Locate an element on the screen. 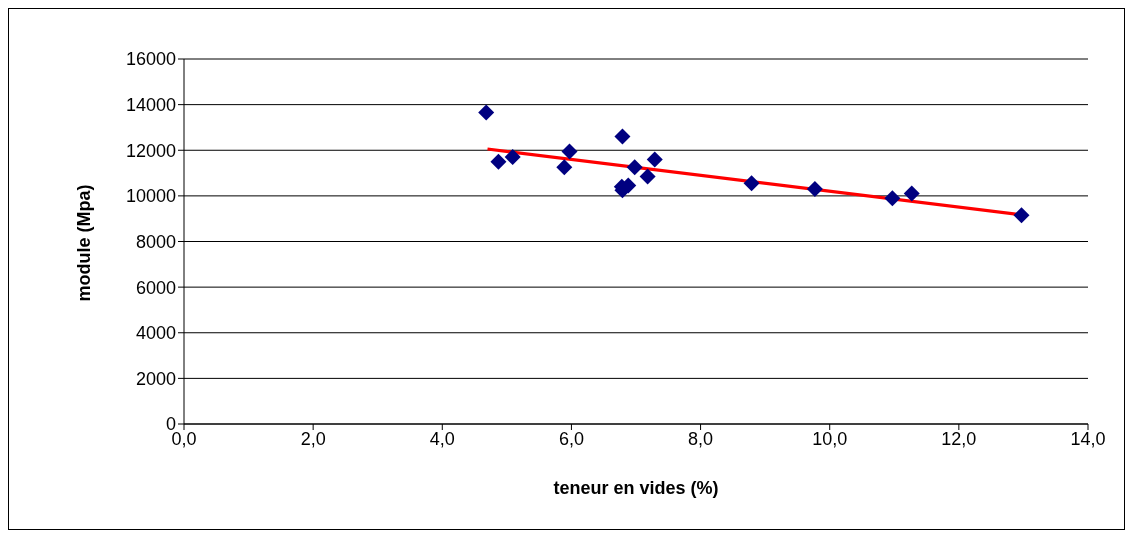 The image size is (1133, 538). x-tick-label: 8,0 is located at coordinates (701, 438).